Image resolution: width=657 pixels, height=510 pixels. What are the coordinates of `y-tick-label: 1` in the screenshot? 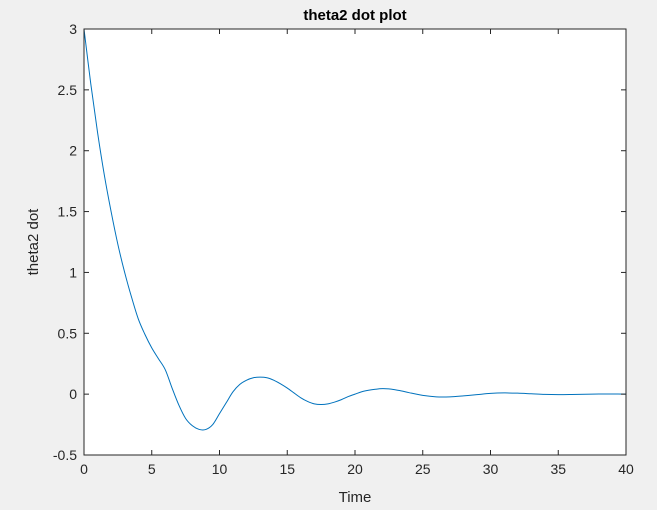 It's located at (73, 272).